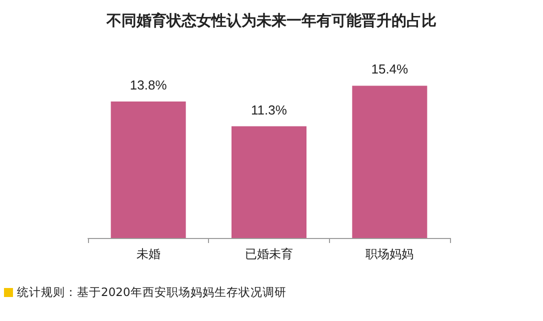 This screenshot has height=321, width=543. What do you see at coordinates (149, 85) in the screenshot?
I see `data-label: 13.8%` at bounding box center [149, 85].